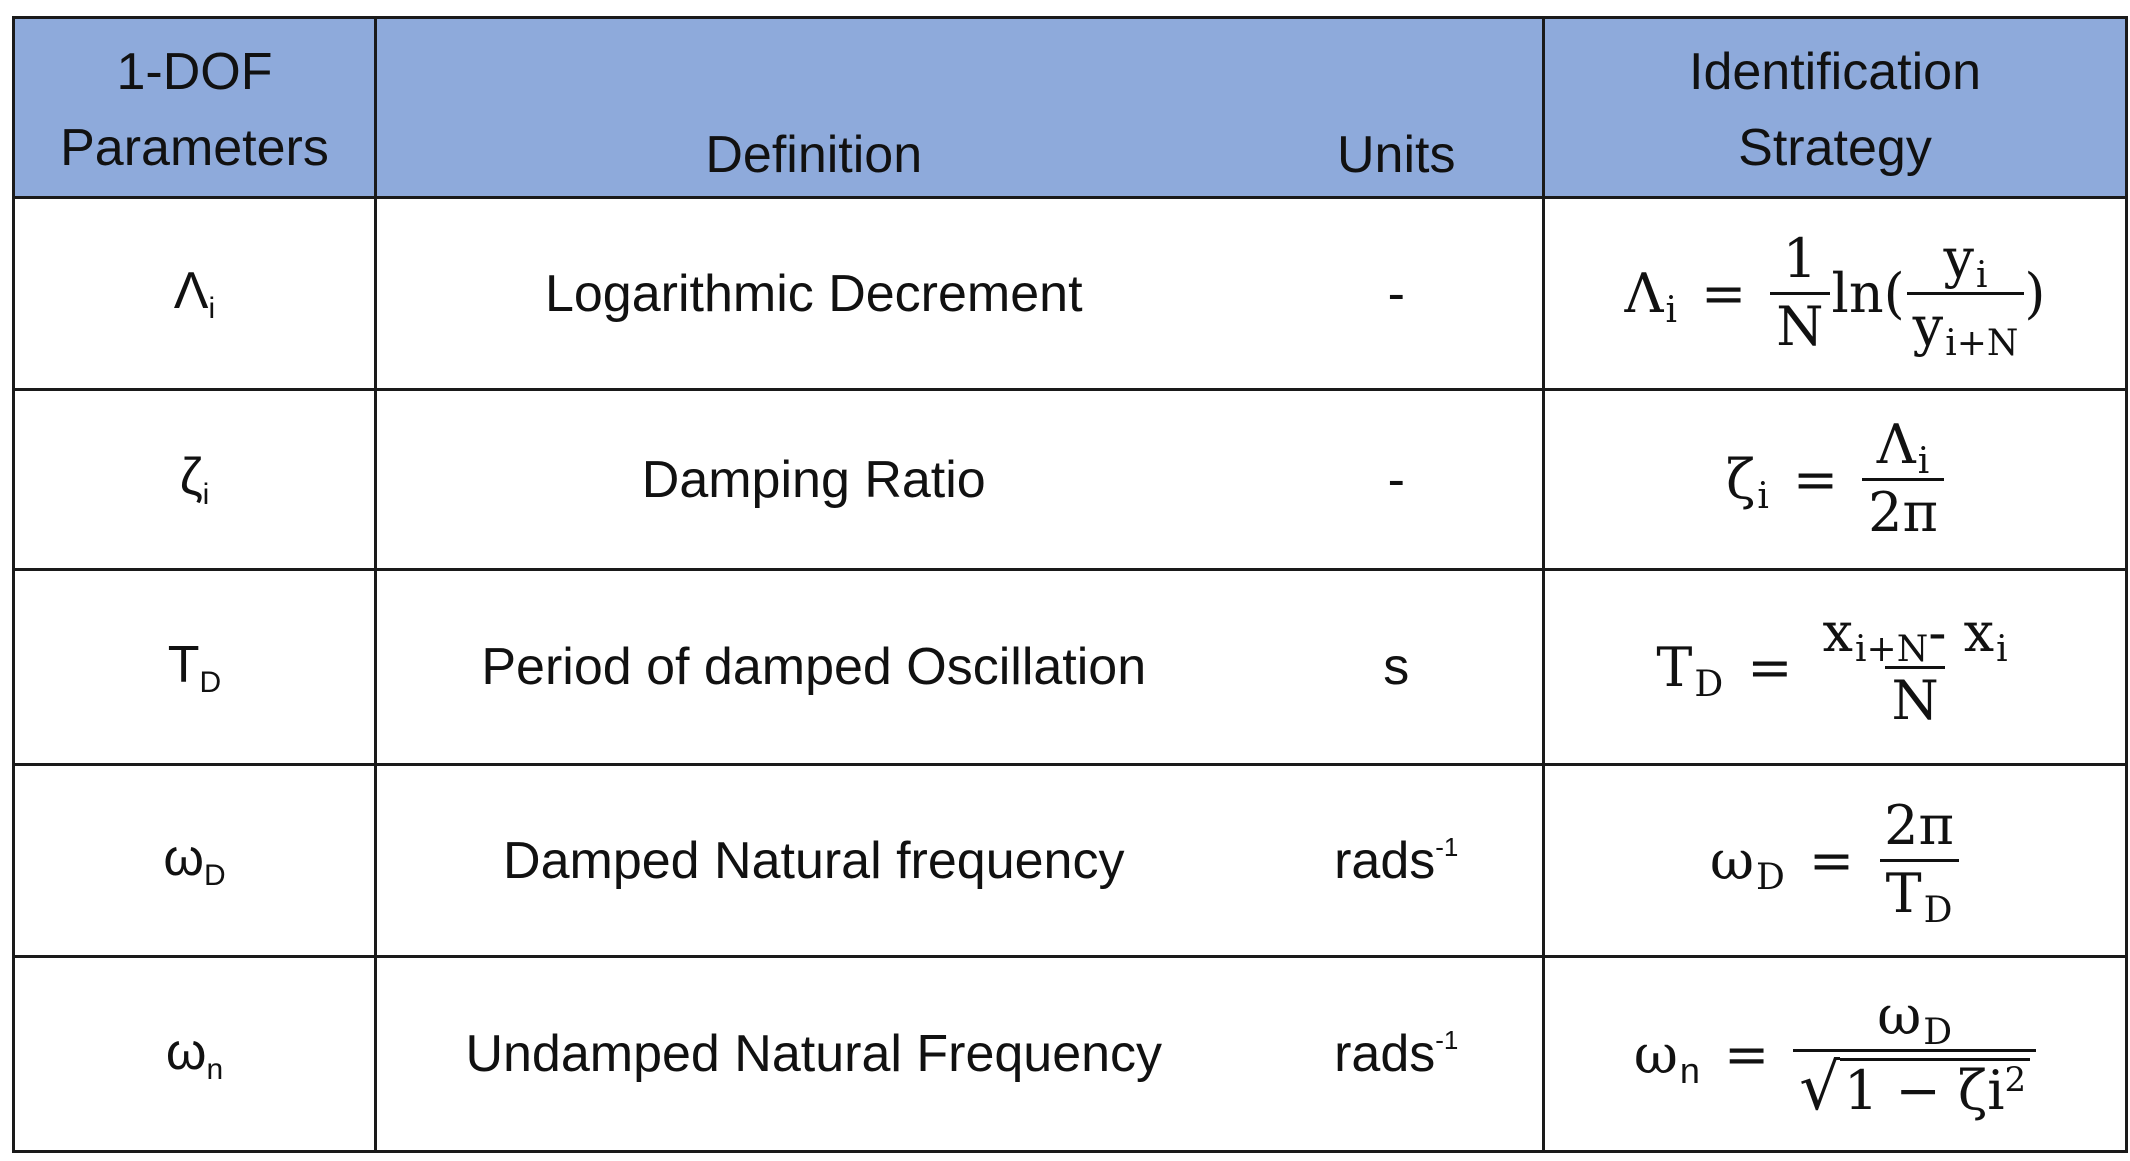 This screenshot has height=1161, width=2130. I want to click on param-cell: TD, so click(194, 667).